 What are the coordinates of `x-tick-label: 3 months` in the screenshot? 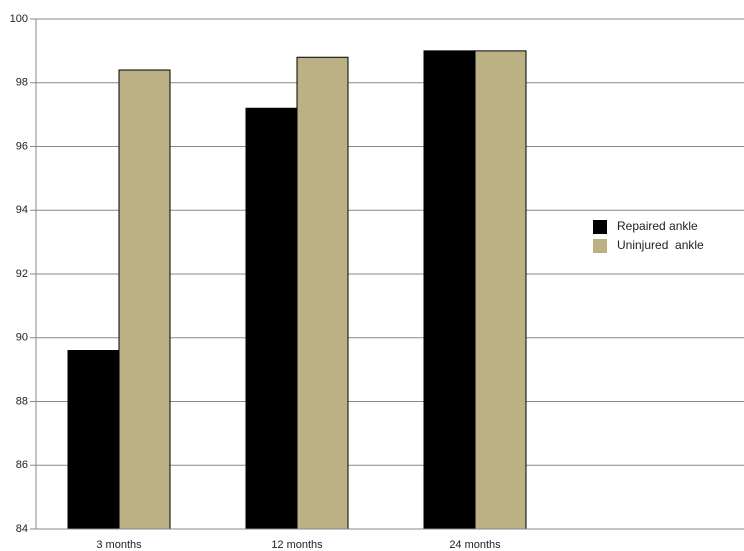 It's located at (119, 545).